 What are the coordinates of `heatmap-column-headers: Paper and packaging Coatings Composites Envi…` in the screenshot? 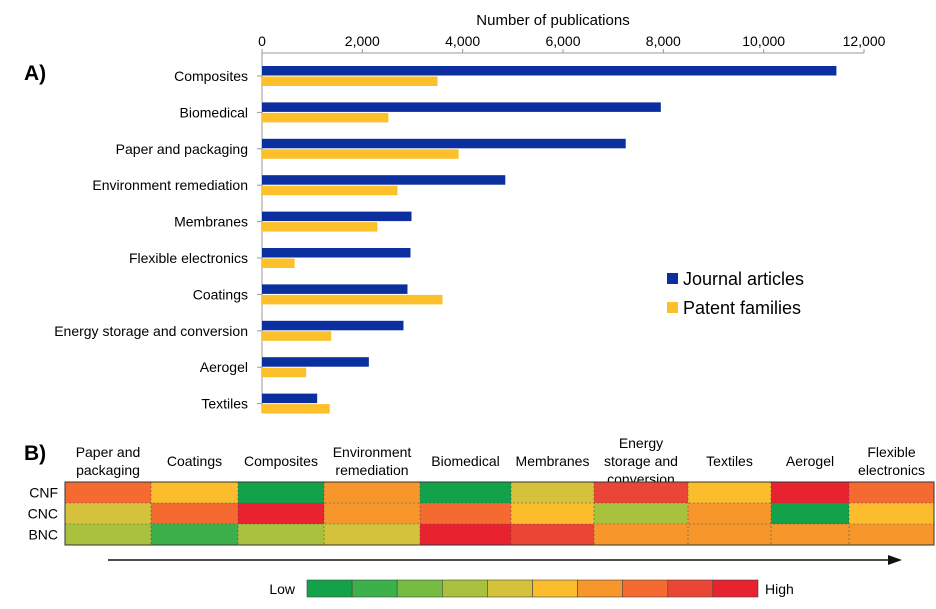 It's located at (500, 461).